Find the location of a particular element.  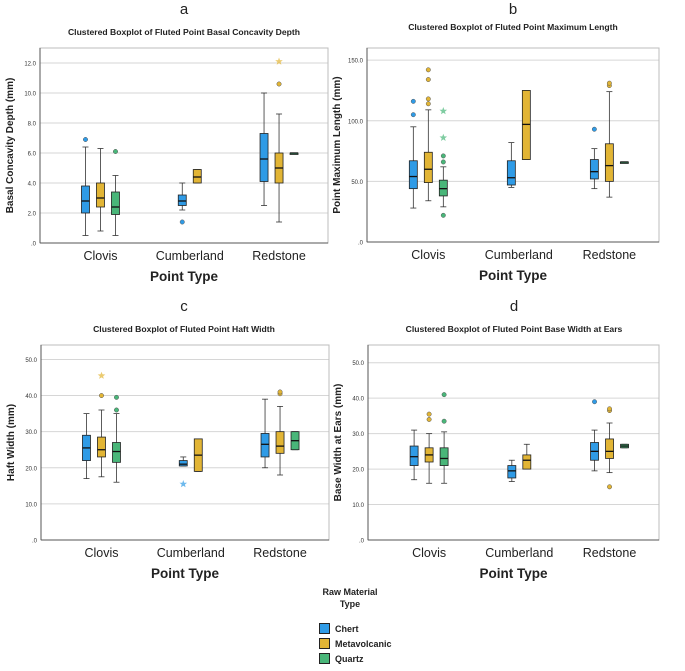

box-clovis-quartz is located at coordinates (443, 162).